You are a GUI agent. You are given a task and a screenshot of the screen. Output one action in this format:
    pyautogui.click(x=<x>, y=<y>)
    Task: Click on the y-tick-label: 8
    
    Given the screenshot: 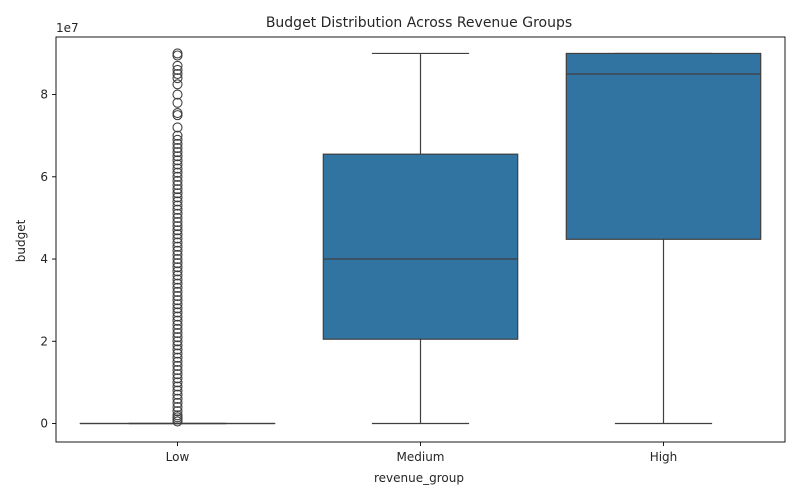 What is the action you would take?
    pyautogui.click(x=44, y=95)
    